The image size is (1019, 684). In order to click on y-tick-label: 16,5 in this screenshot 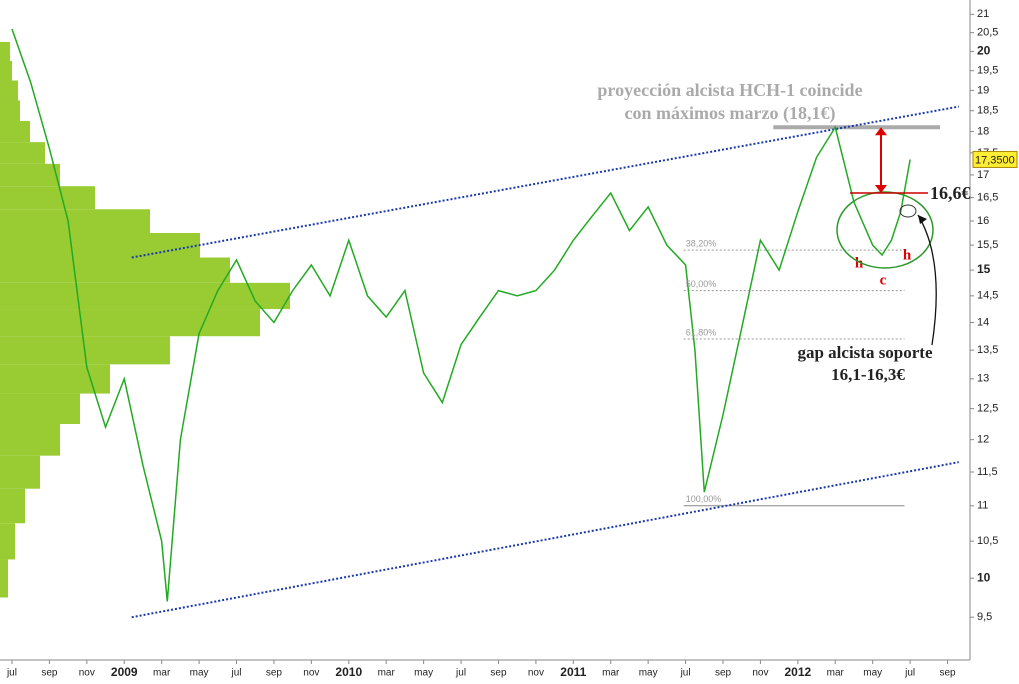, I will do `click(987, 198)`.